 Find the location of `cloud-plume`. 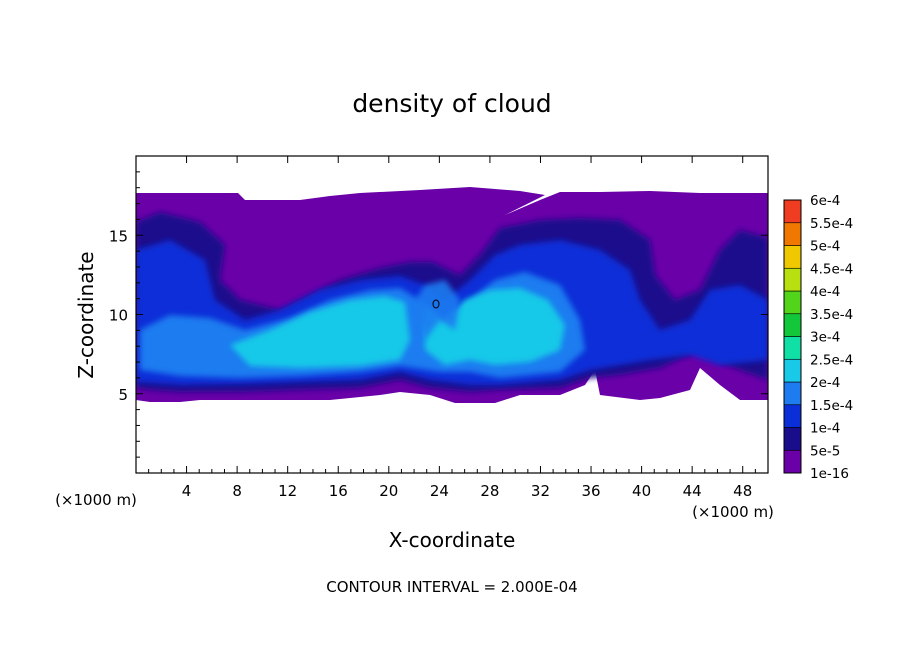

cloud-plume is located at coordinates (437, 310).